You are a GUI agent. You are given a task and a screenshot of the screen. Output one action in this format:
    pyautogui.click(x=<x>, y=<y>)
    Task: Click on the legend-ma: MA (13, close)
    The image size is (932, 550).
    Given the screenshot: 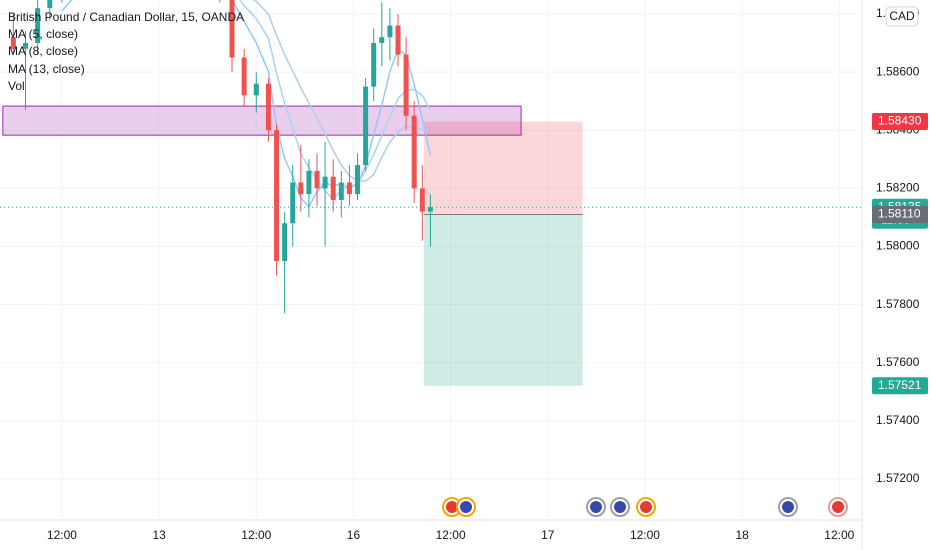 What is the action you would take?
    pyautogui.click(x=46, y=69)
    